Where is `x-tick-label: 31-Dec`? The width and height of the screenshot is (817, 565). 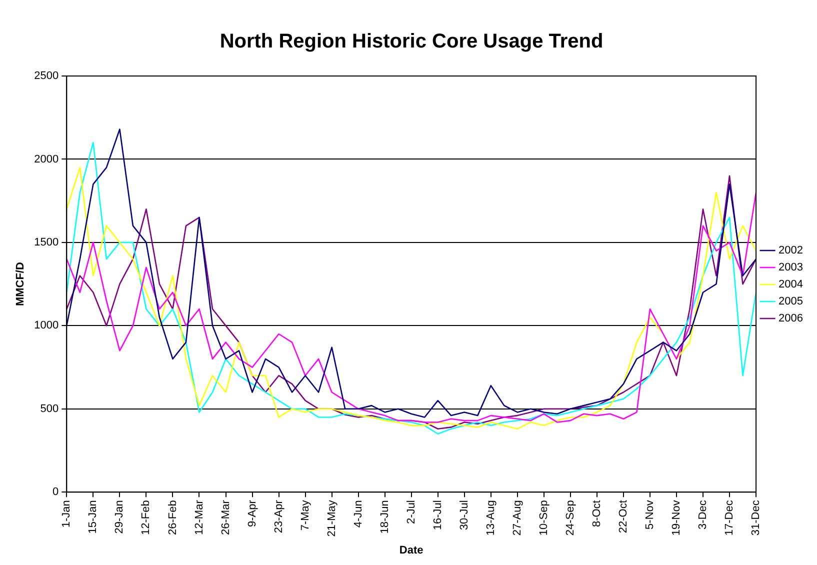
x-tick-label: 31-Dec is located at coordinates (756, 518).